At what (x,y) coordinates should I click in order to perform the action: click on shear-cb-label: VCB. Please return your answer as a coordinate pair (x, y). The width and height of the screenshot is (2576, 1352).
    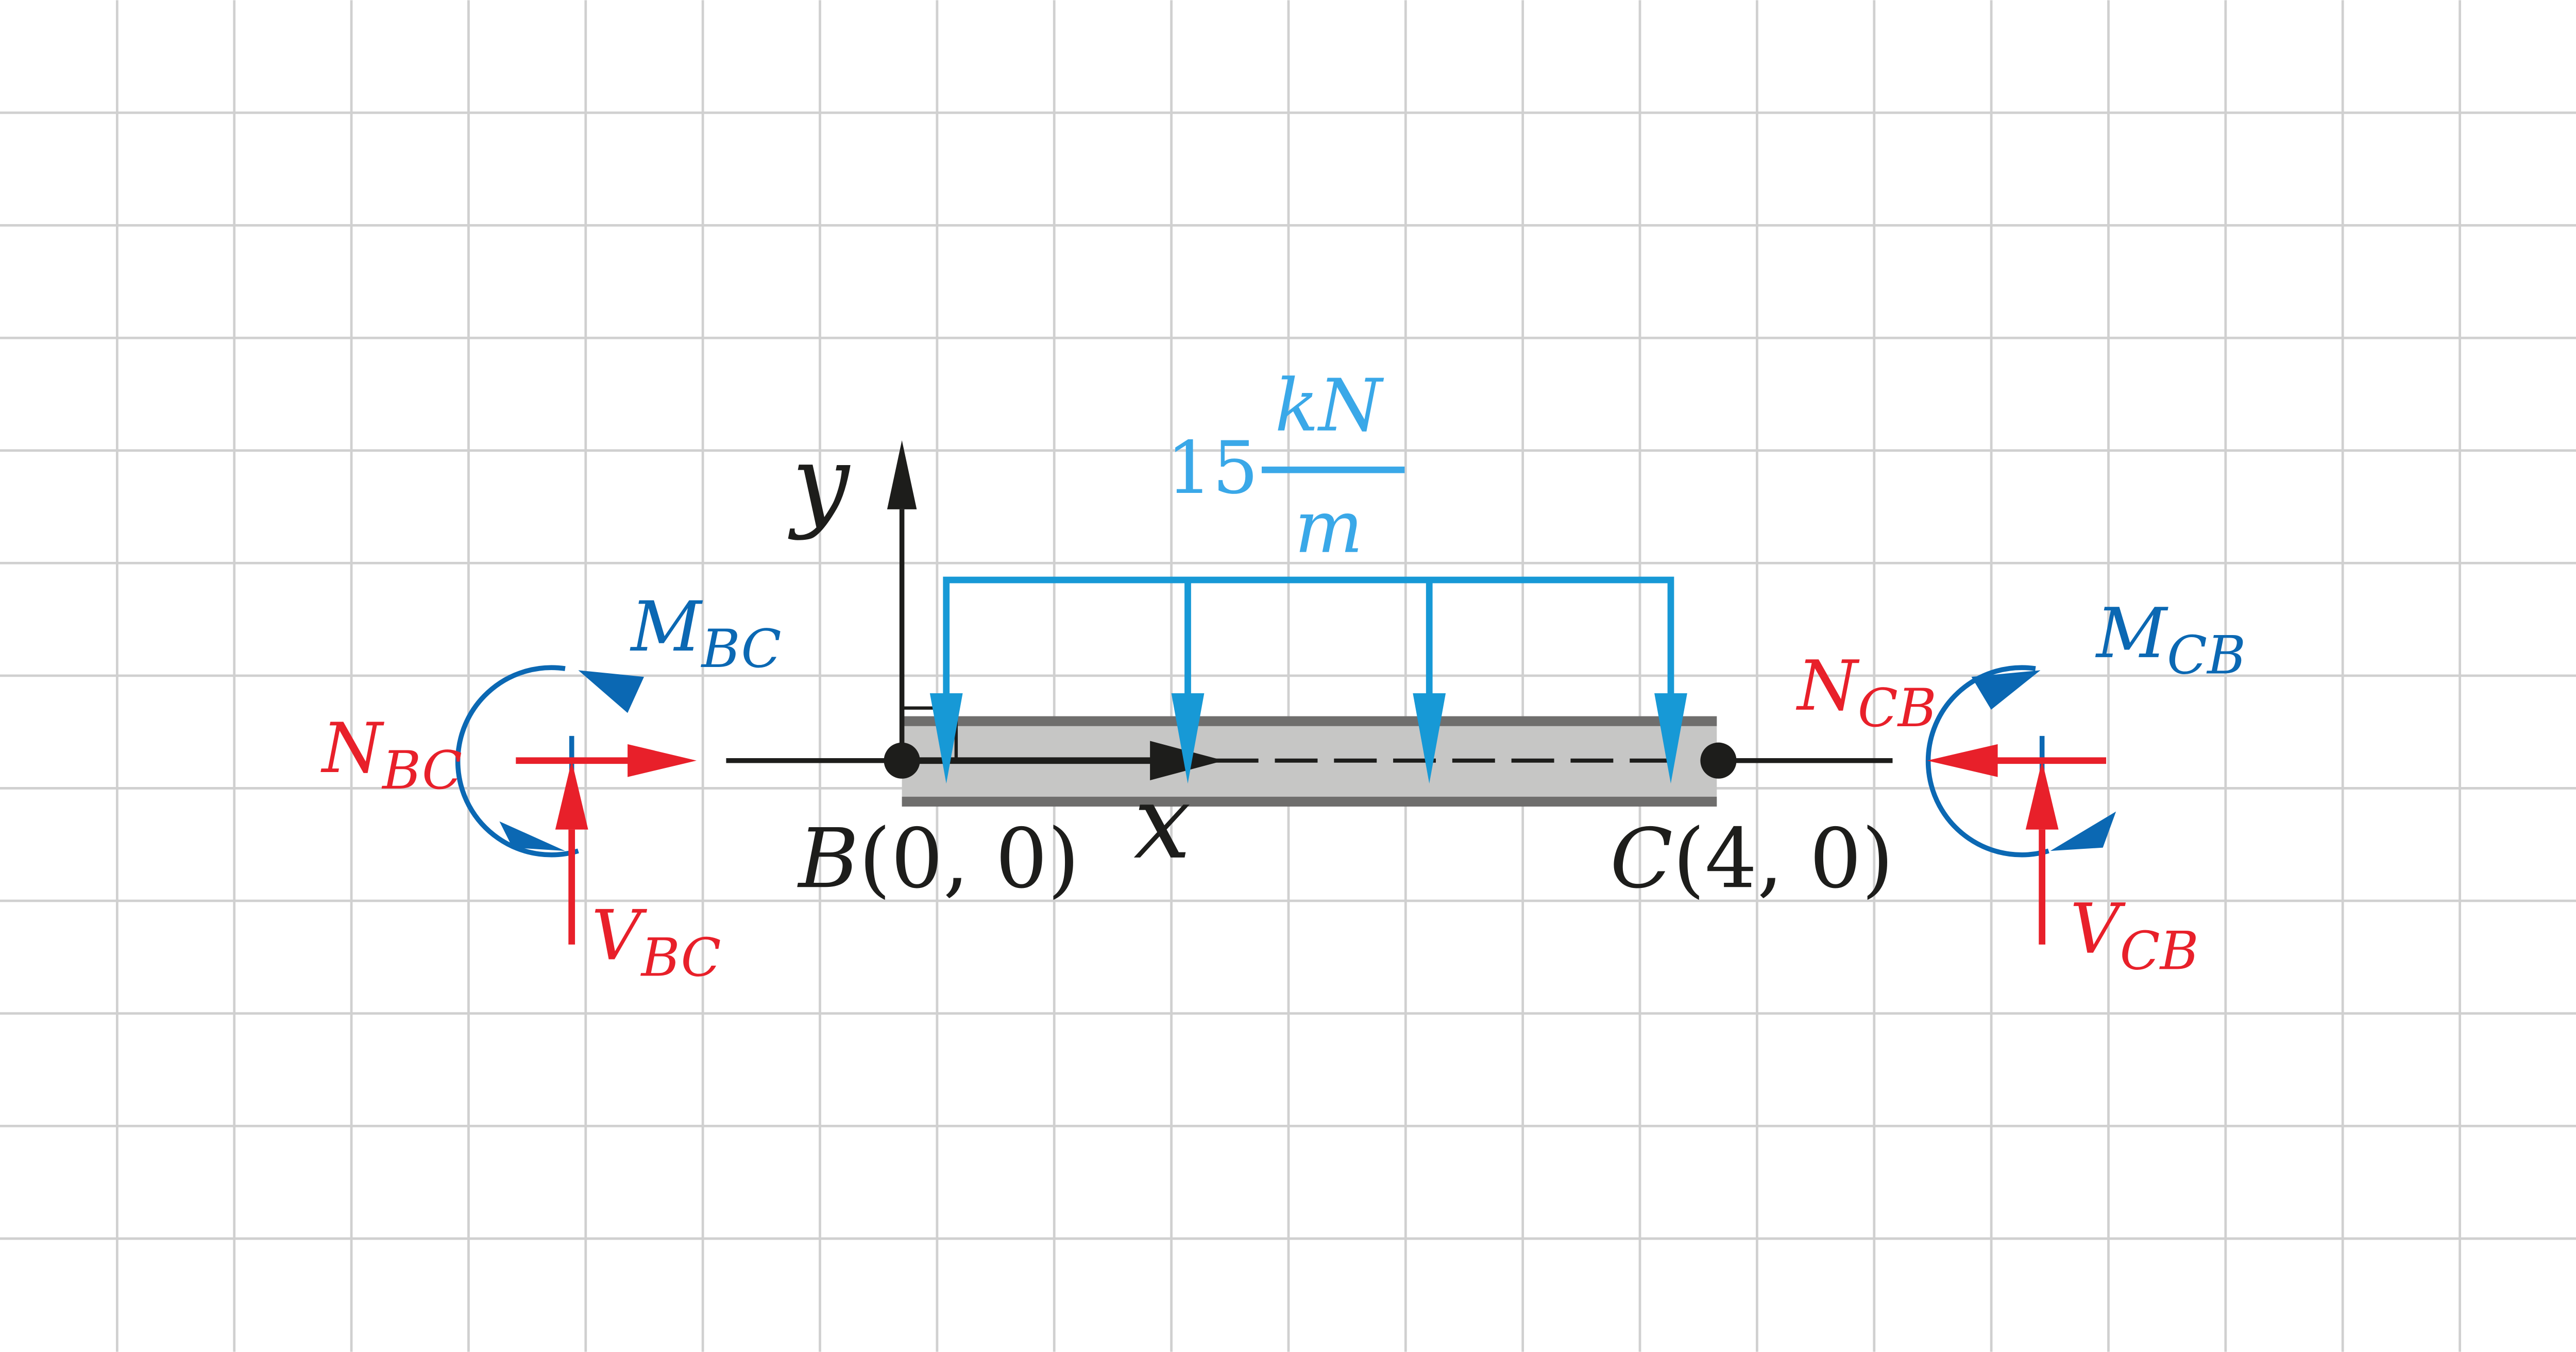
    Looking at the image, I should click on (2134, 935).